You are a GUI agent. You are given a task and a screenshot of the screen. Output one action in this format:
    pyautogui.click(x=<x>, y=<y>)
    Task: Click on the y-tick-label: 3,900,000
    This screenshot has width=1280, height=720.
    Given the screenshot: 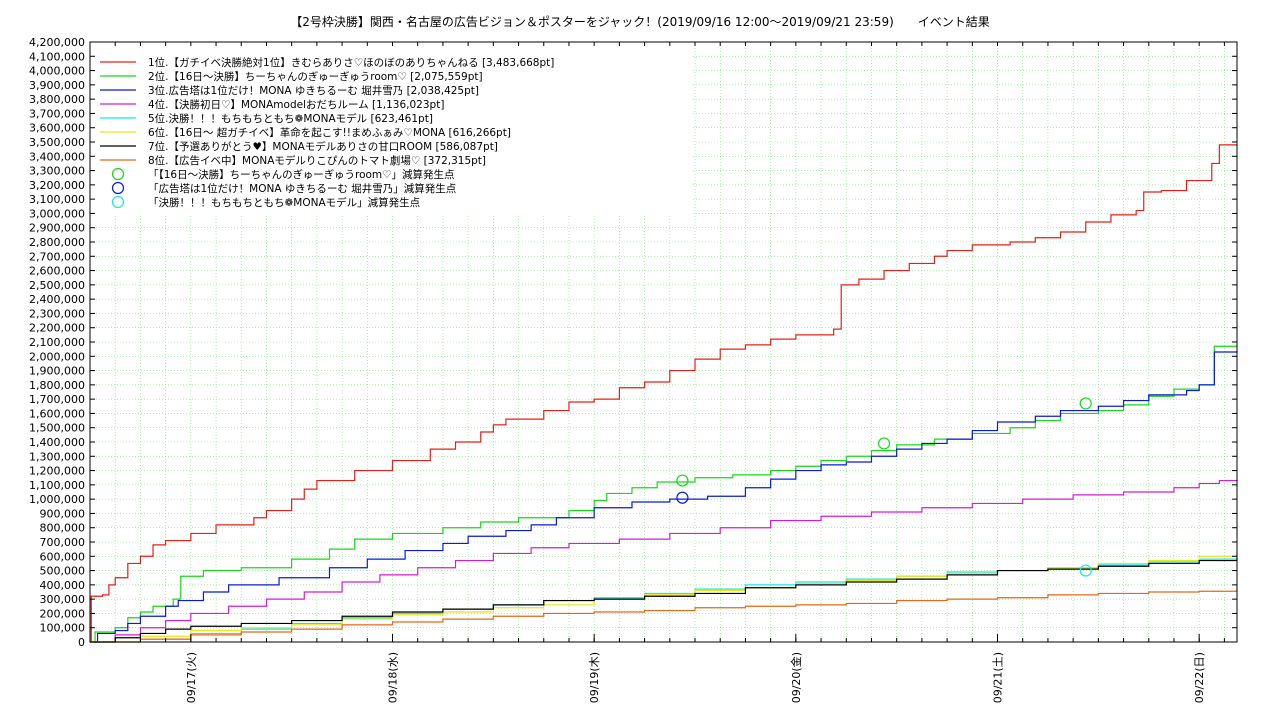 What is the action you would take?
    pyautogui.click(x=57, y=85)
    